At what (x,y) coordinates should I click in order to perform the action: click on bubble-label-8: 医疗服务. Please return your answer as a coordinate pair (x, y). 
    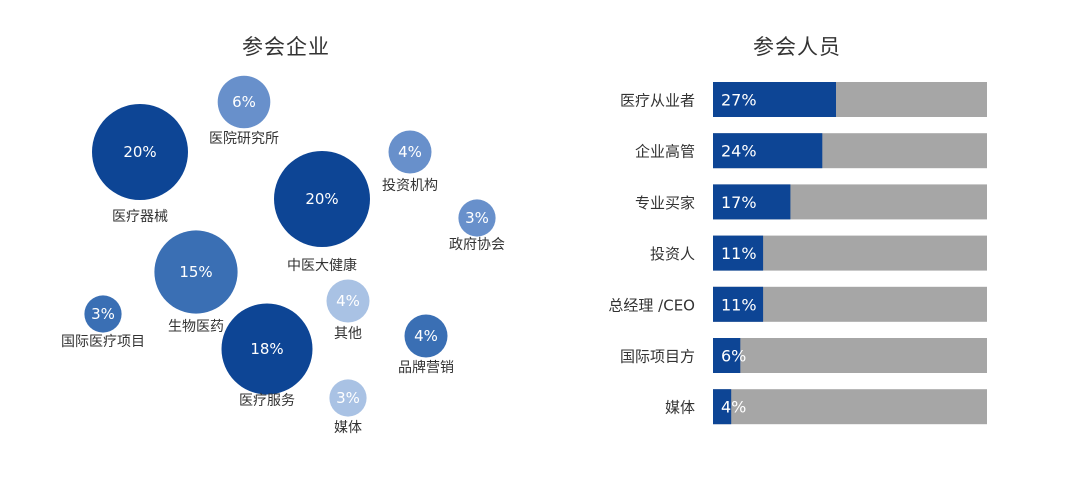
    Looking at the image, I should click on (267, 401).